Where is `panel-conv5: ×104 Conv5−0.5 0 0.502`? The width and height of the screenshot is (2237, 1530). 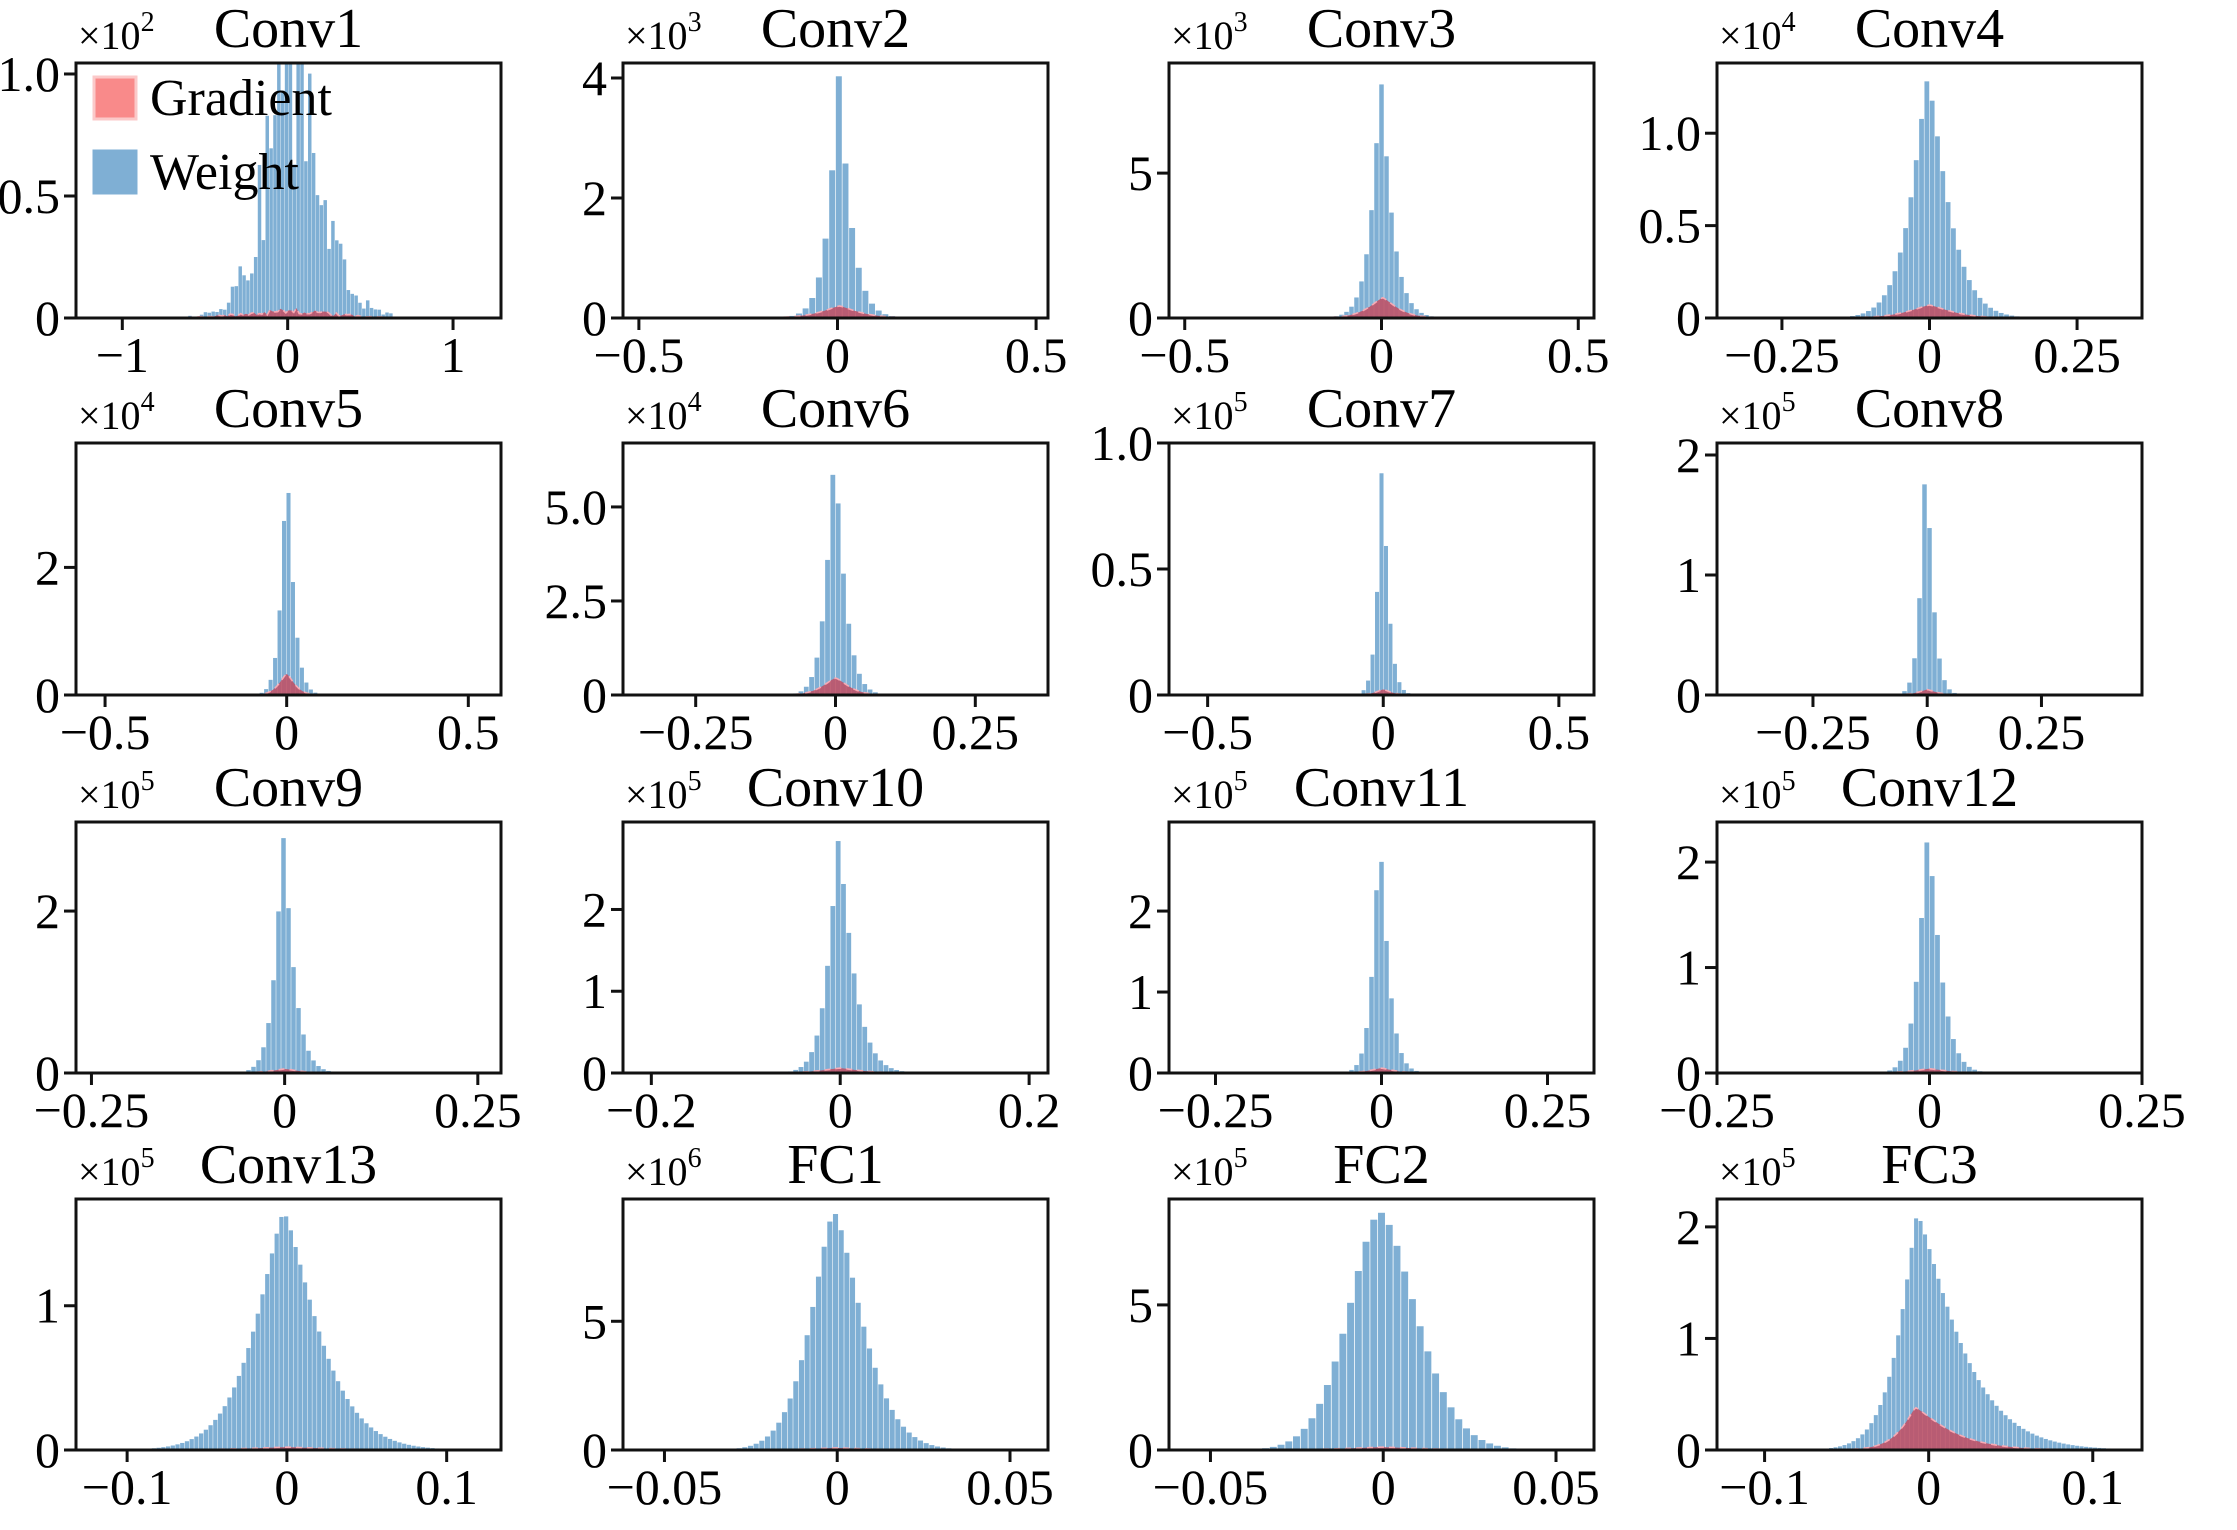 panel-conv5: ×104 Conv5−0.5 0 0.502 is located at coordinates (269, 569).